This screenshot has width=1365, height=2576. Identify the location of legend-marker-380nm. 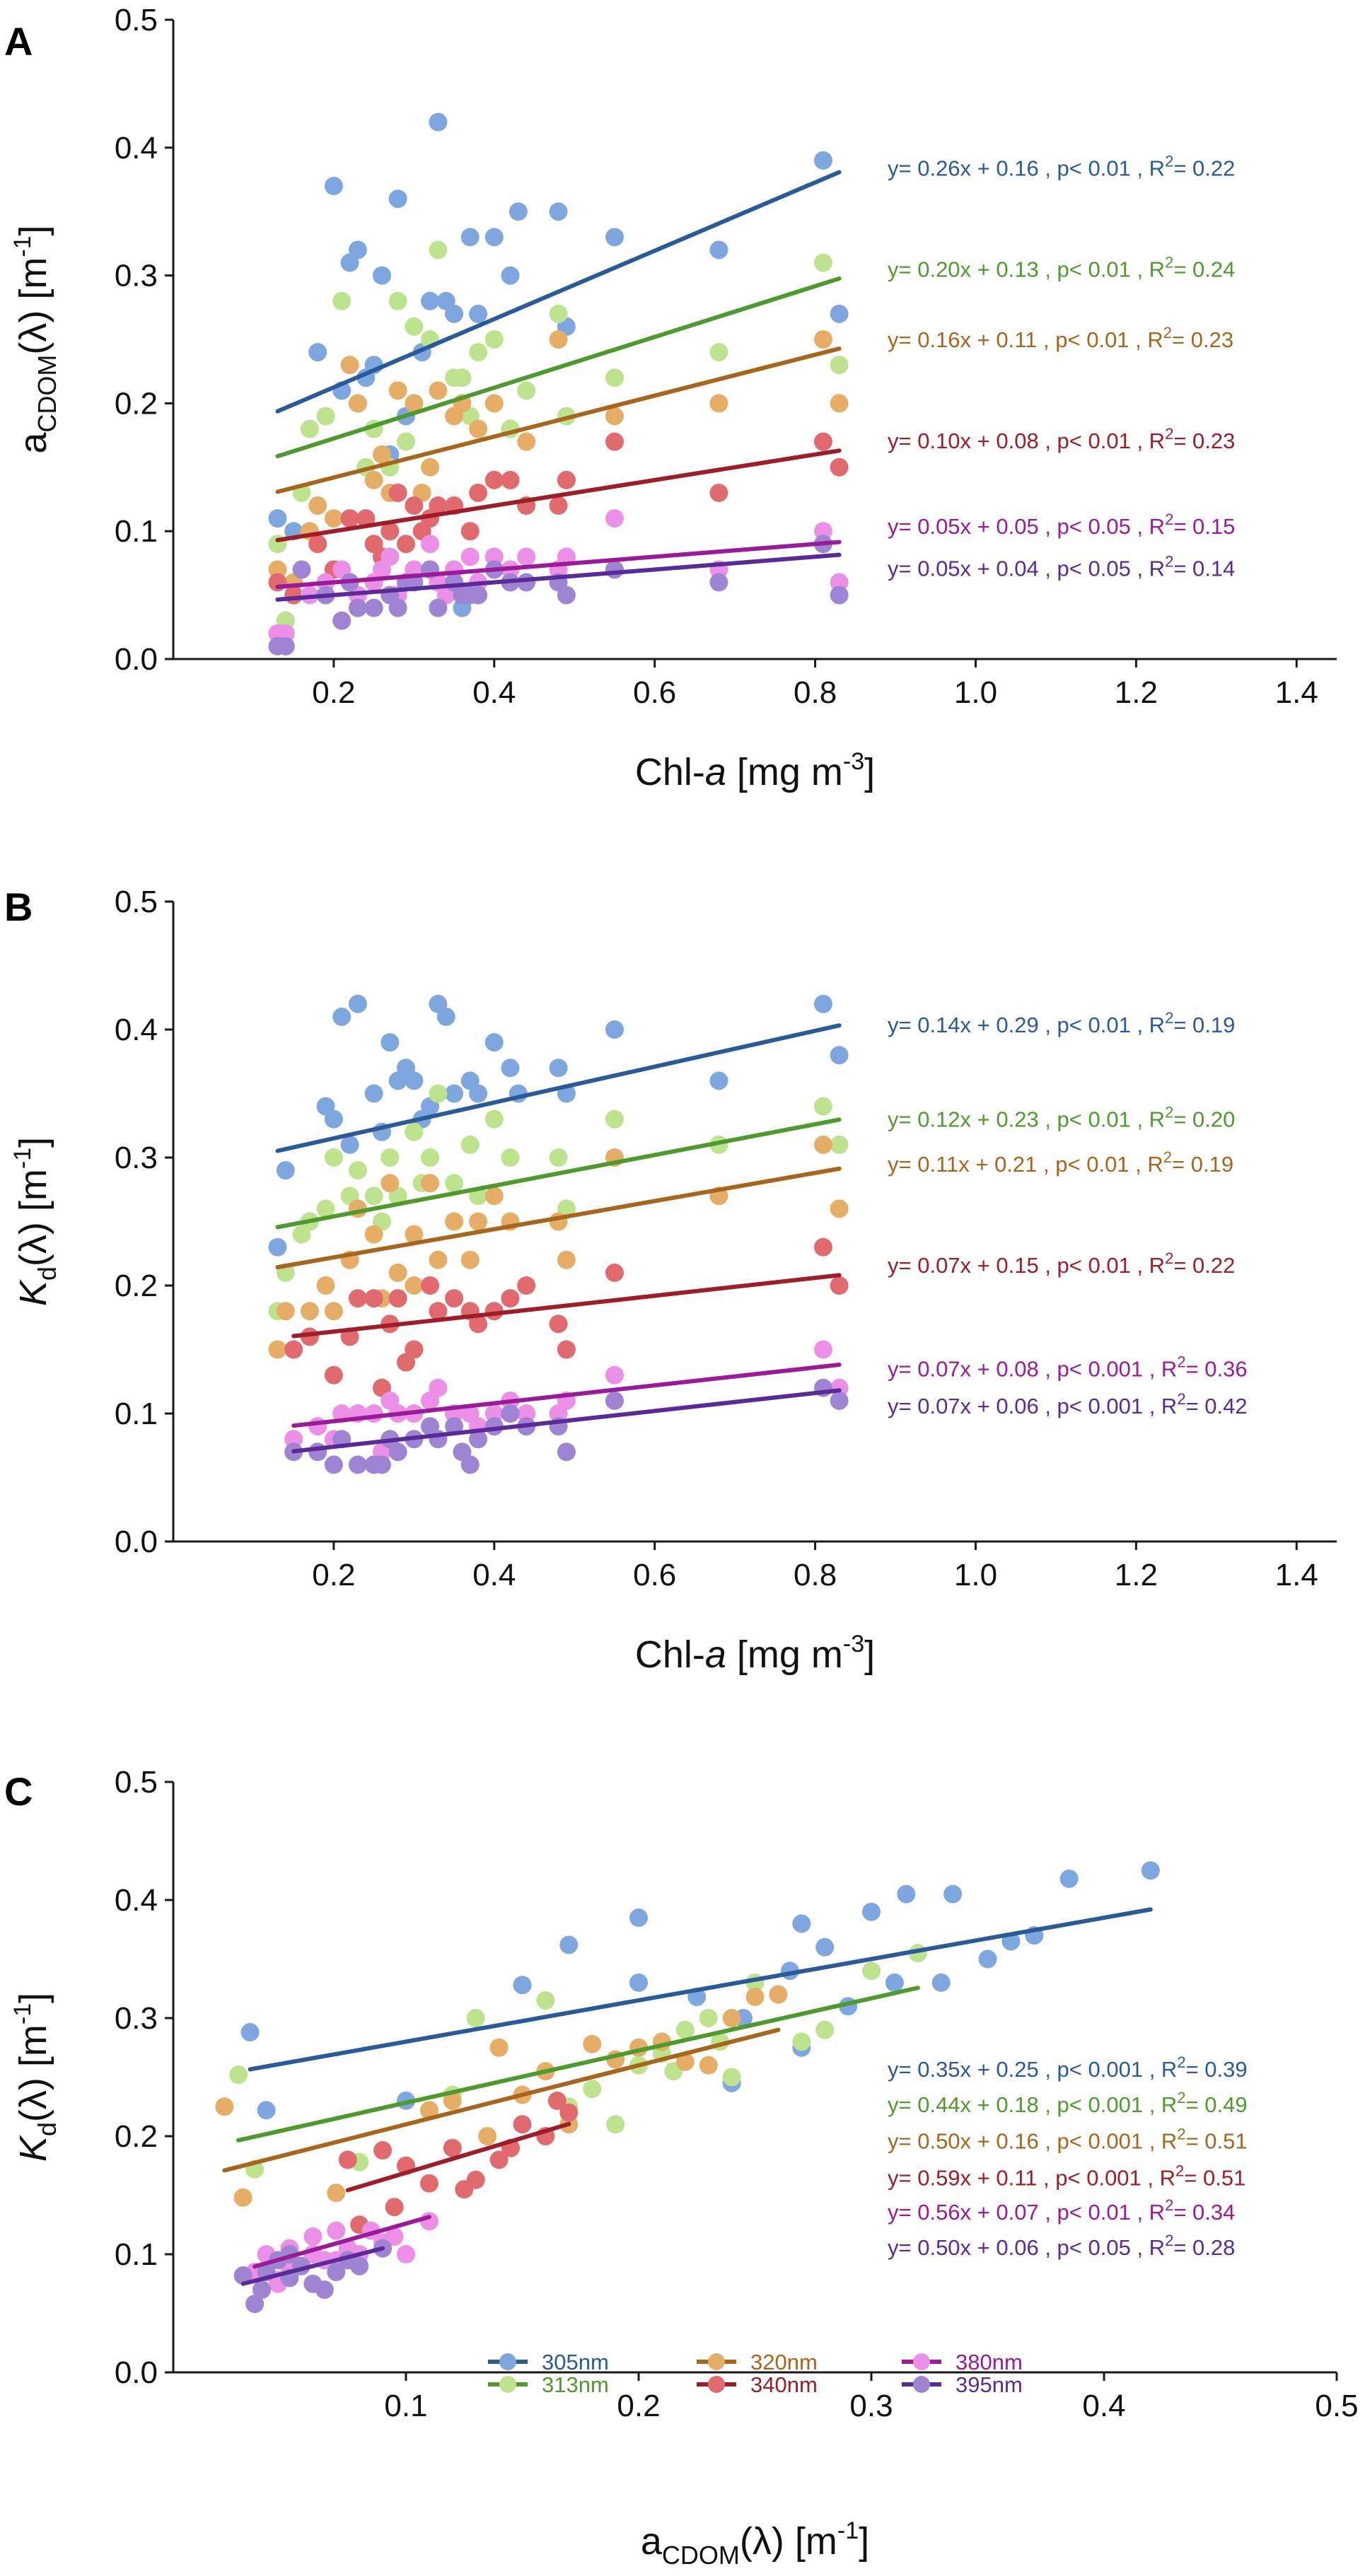
(922, 2361).